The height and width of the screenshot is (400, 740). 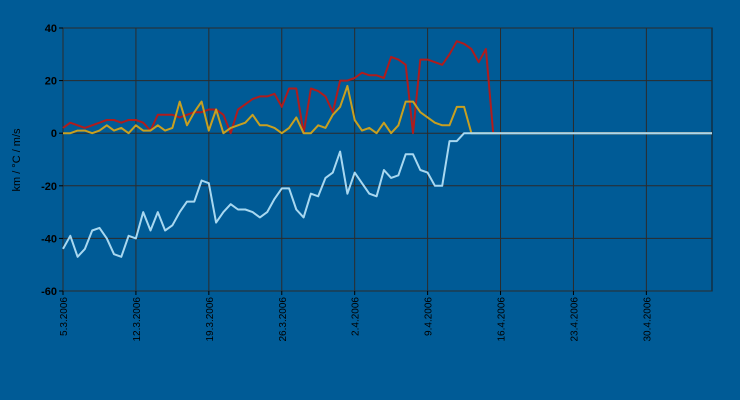 I want to click on y-tick-label: -20, so click(x=49, y=187).